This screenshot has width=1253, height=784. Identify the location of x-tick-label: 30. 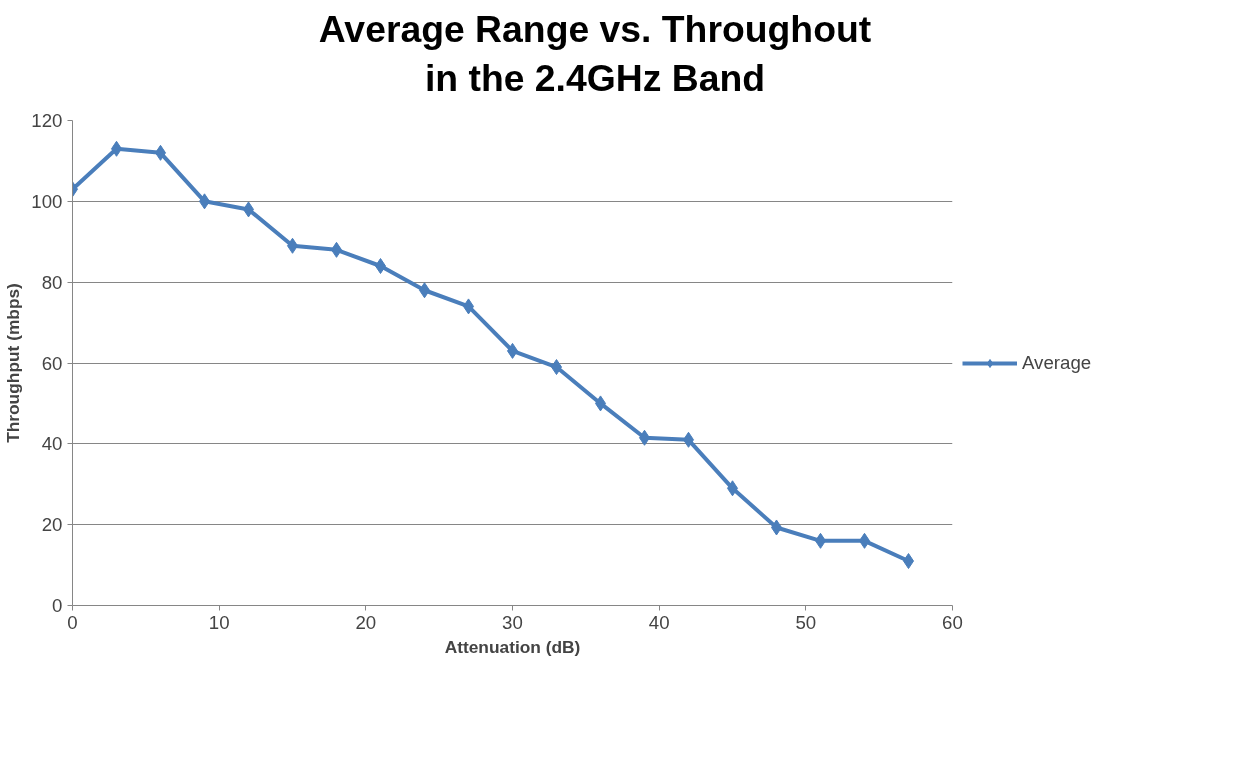
(512, 622).